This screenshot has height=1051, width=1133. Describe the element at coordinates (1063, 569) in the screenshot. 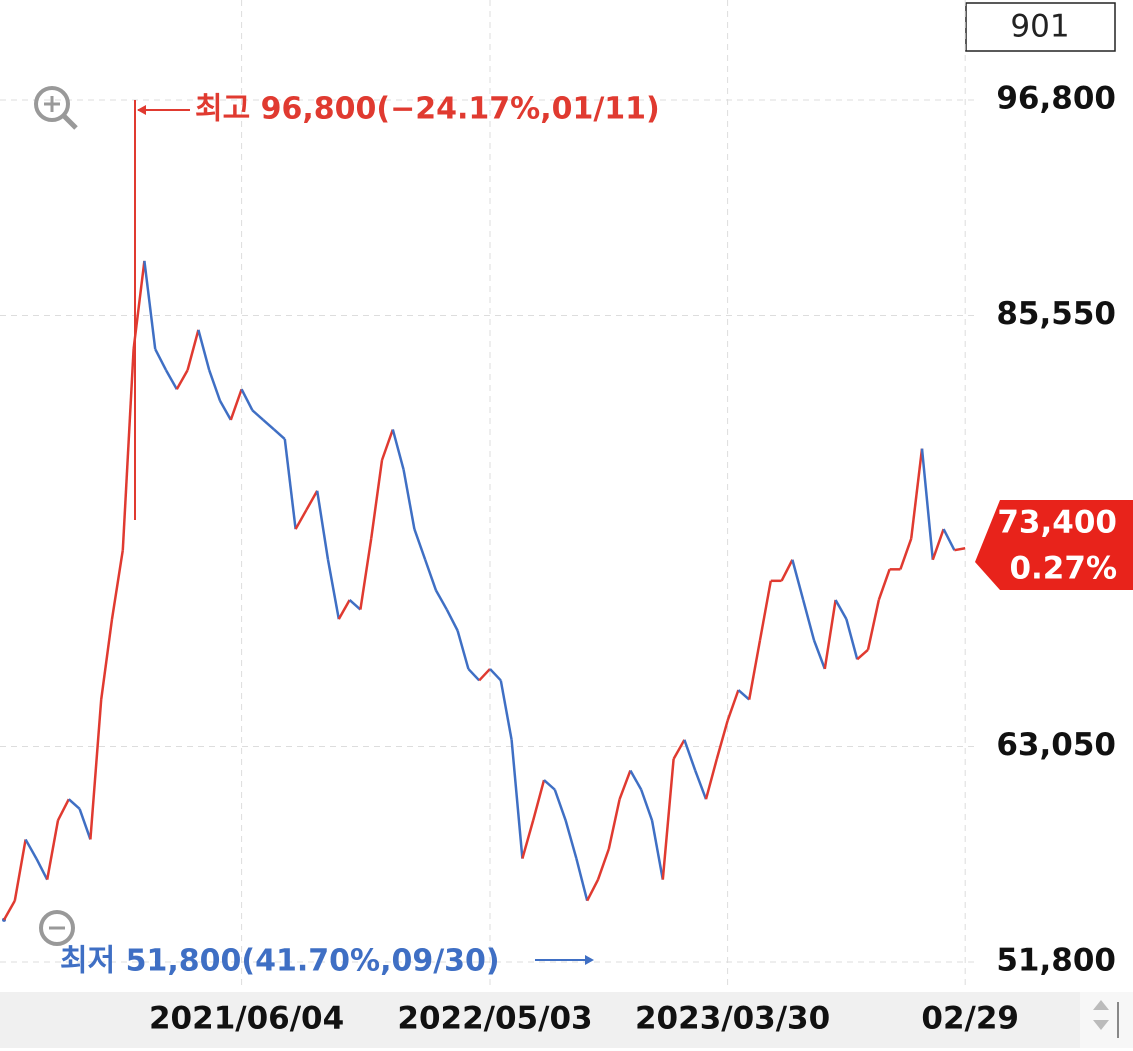

I see `last-change: 0.27%` at that location.